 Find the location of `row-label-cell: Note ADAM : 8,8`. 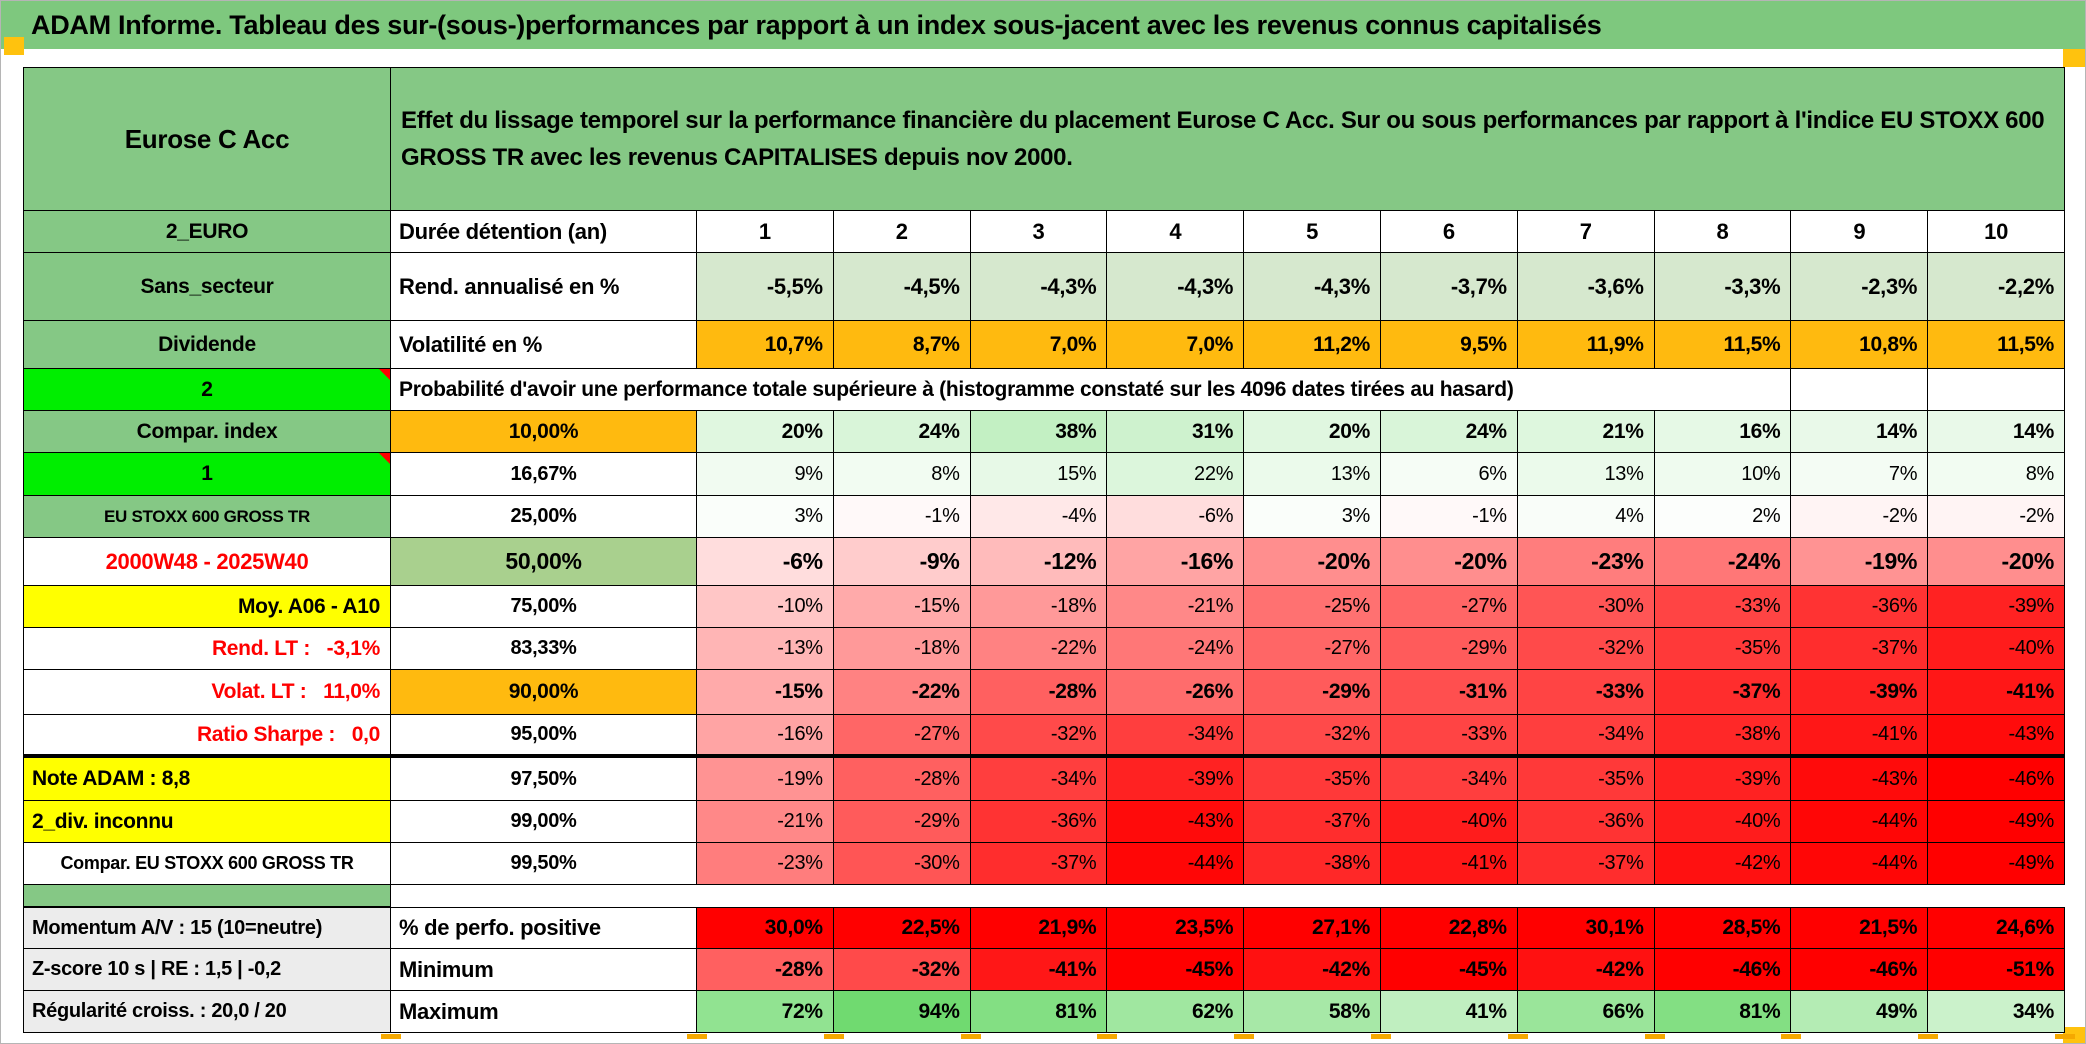

row-label-cell: Note ADAM : 8,8 is located at coordinates (207, 779).